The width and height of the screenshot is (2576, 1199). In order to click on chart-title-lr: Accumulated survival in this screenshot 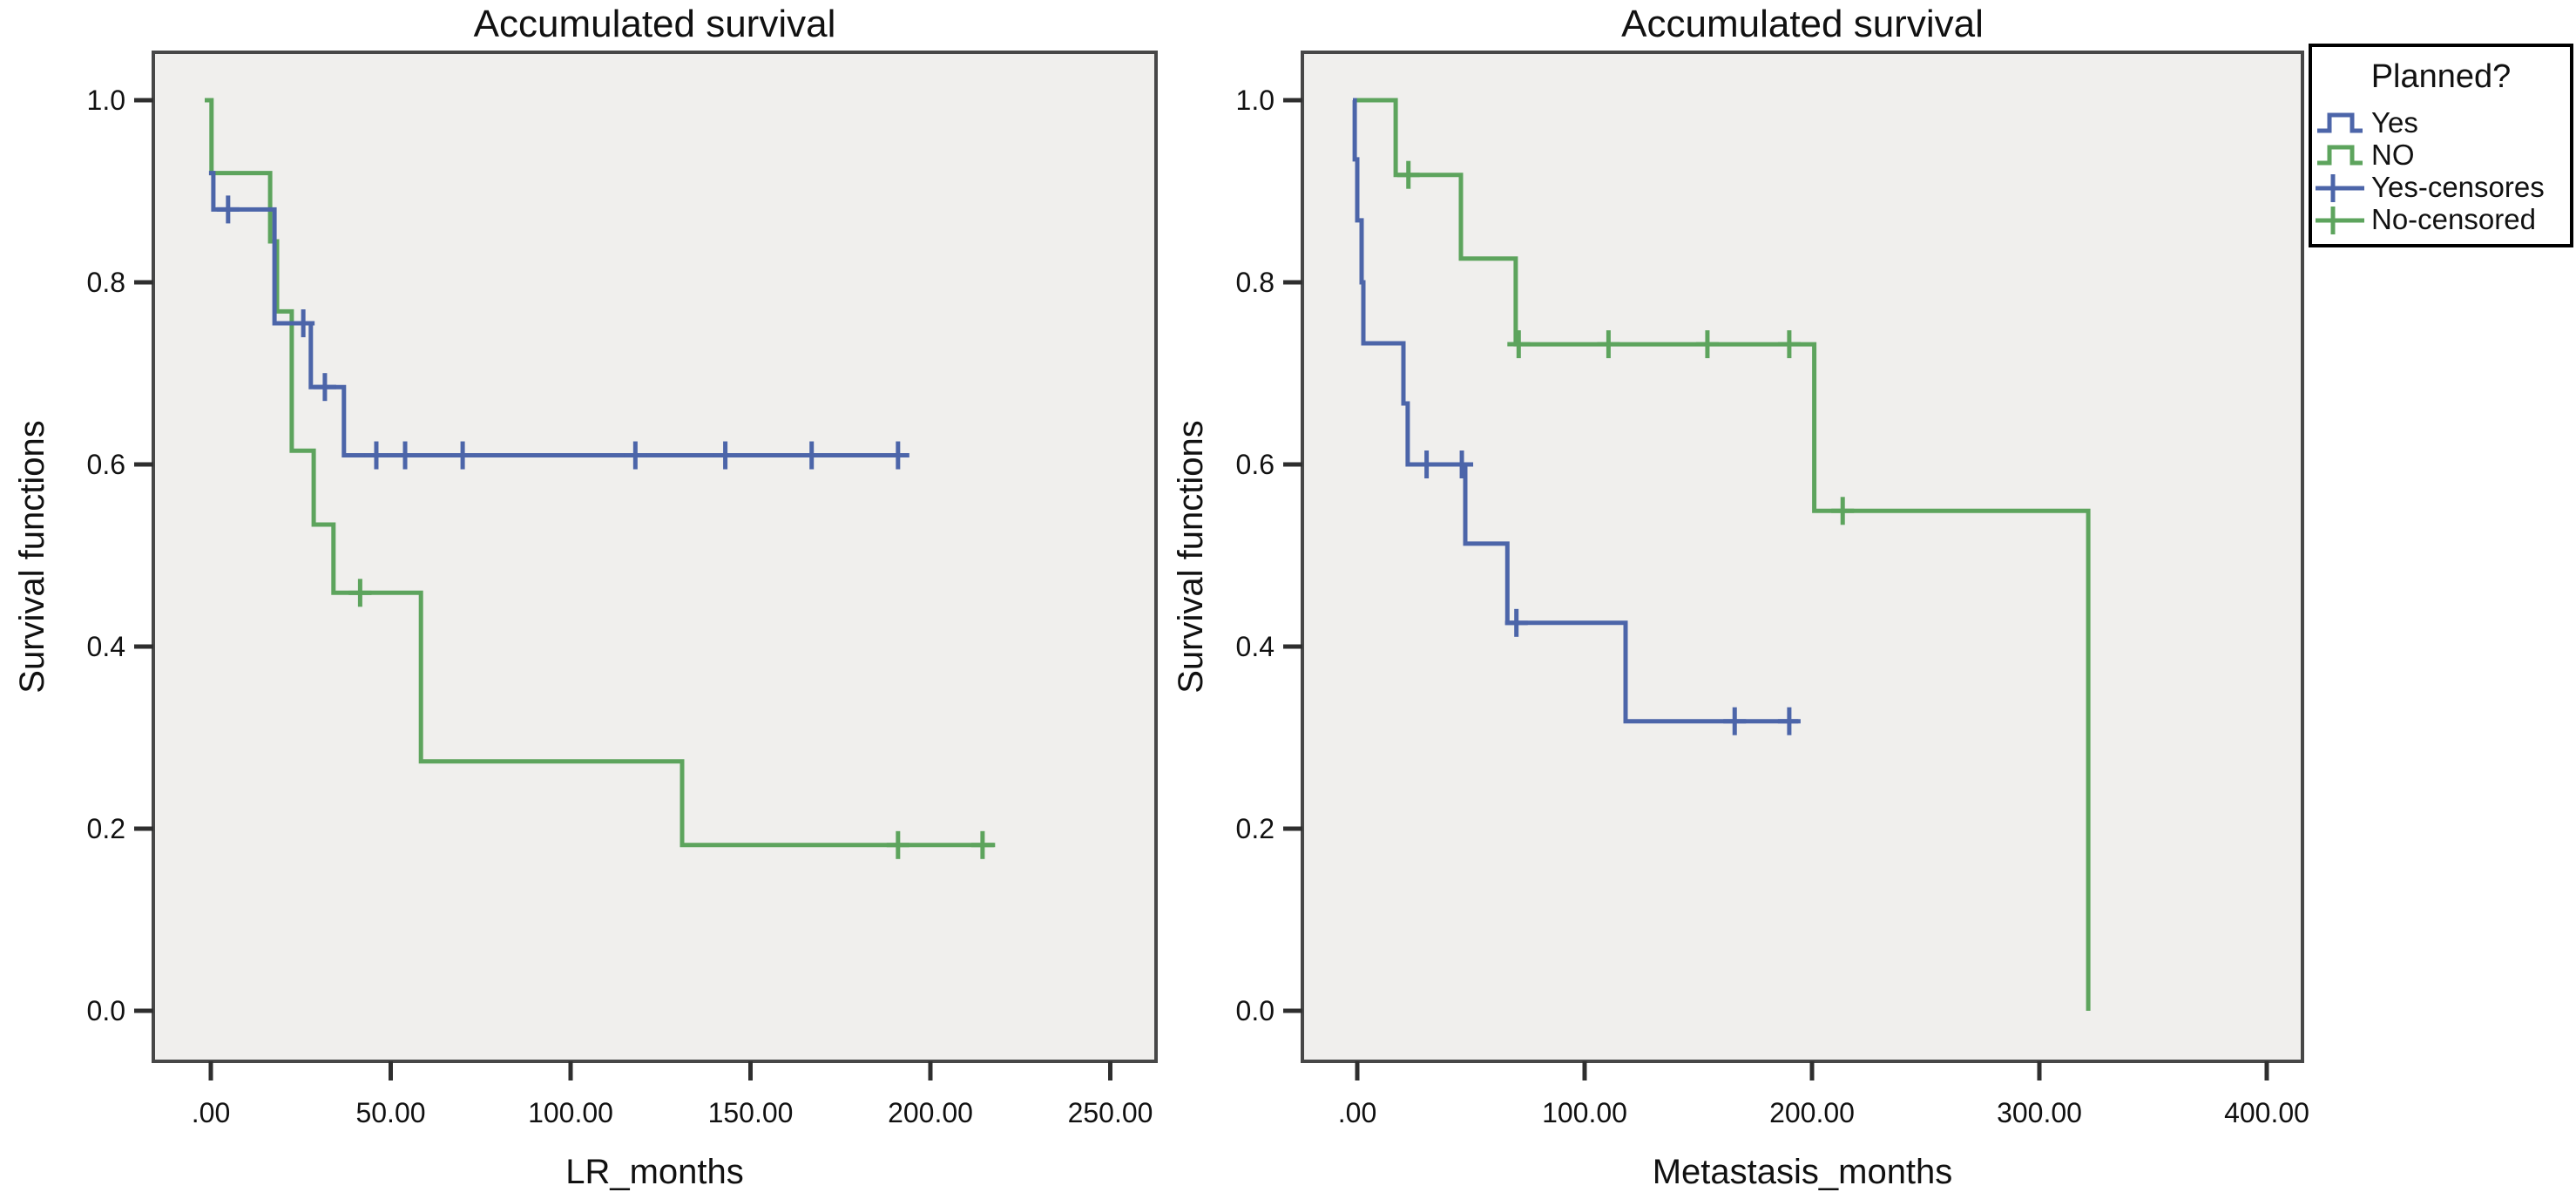, I will do `click(655, 24)`.